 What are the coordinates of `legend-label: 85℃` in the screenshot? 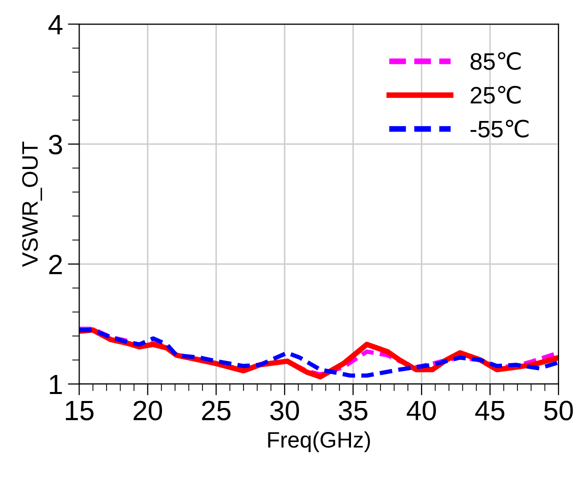 It's located at (495, 61).